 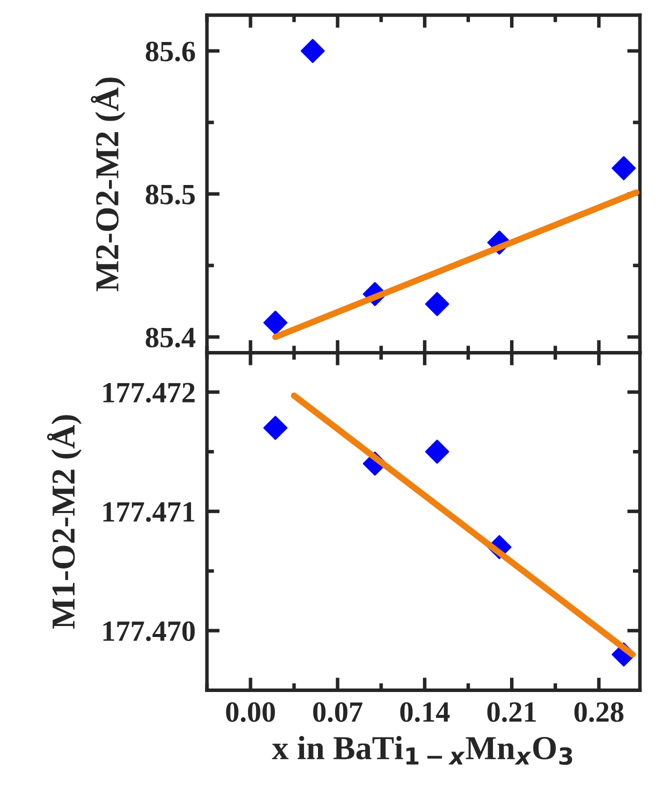 What do you see at coordinates (171, 338) in the screenshot?
I see `y-tick-label: 85.4` at bounding box center [171, 338].